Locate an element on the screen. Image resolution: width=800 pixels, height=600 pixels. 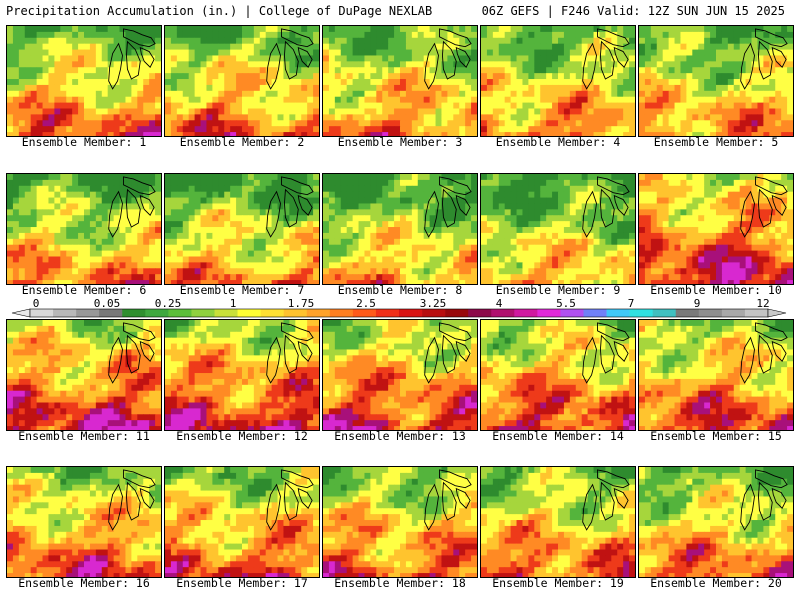
colorbar-tick-label: 7 is located at coordinates (631, 304).